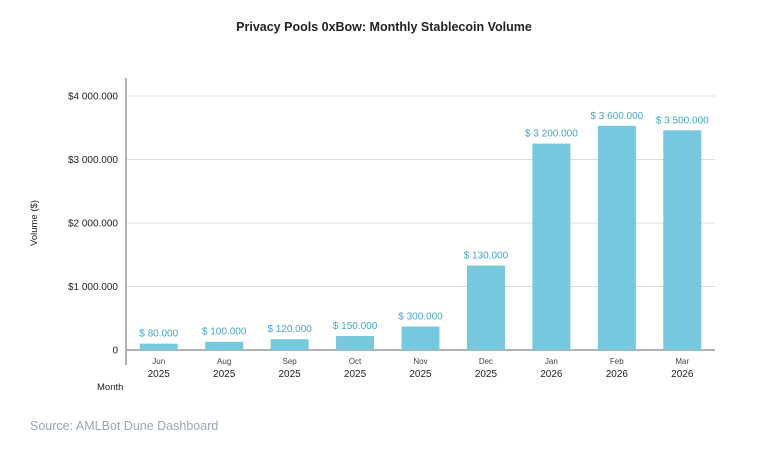 The height and width of the screenshot is (454, 768). I want to click on data-label: $ 130.000, so click(486, 256).